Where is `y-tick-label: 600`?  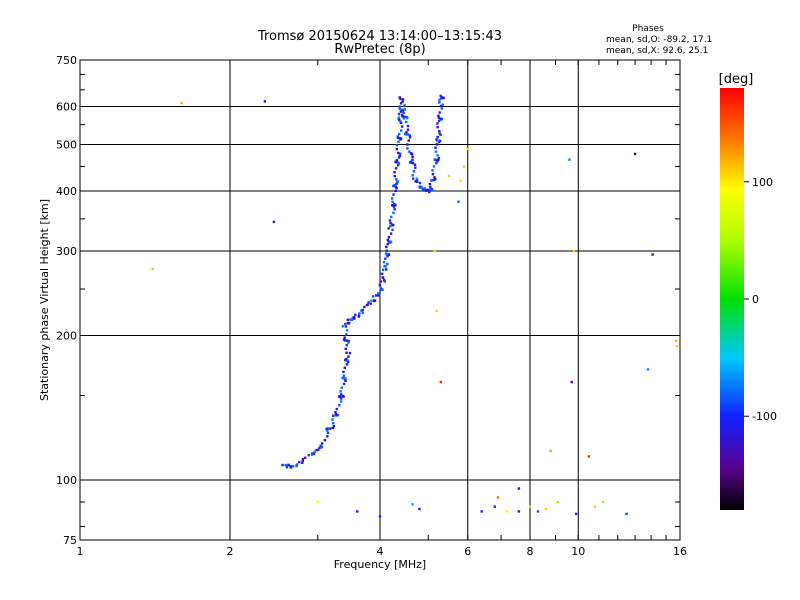 y-tick-label: 600 is located at coordinates (66, 107).